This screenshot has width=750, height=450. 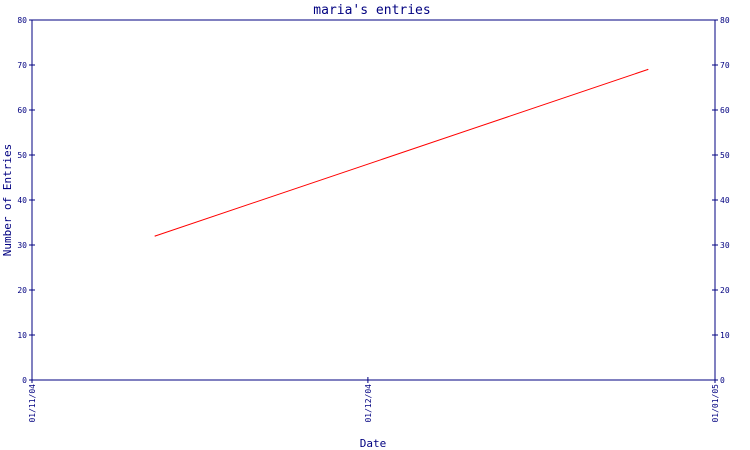 I want to click on y-tick-label-left-1: 10, so click(x=22, y=335).